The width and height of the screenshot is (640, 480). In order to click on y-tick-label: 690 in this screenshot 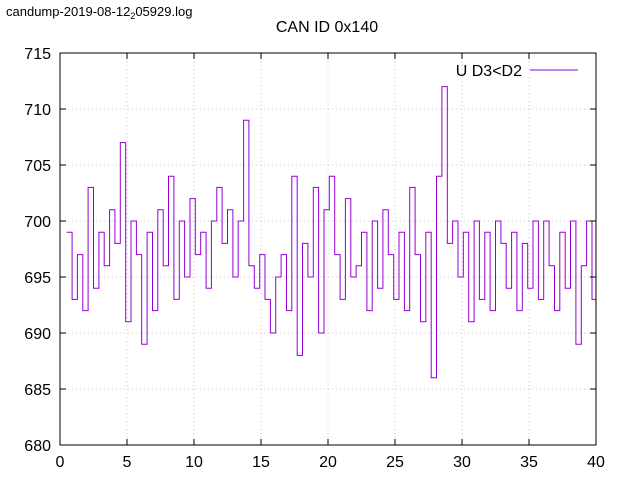, I will do `click(37, 334)`.